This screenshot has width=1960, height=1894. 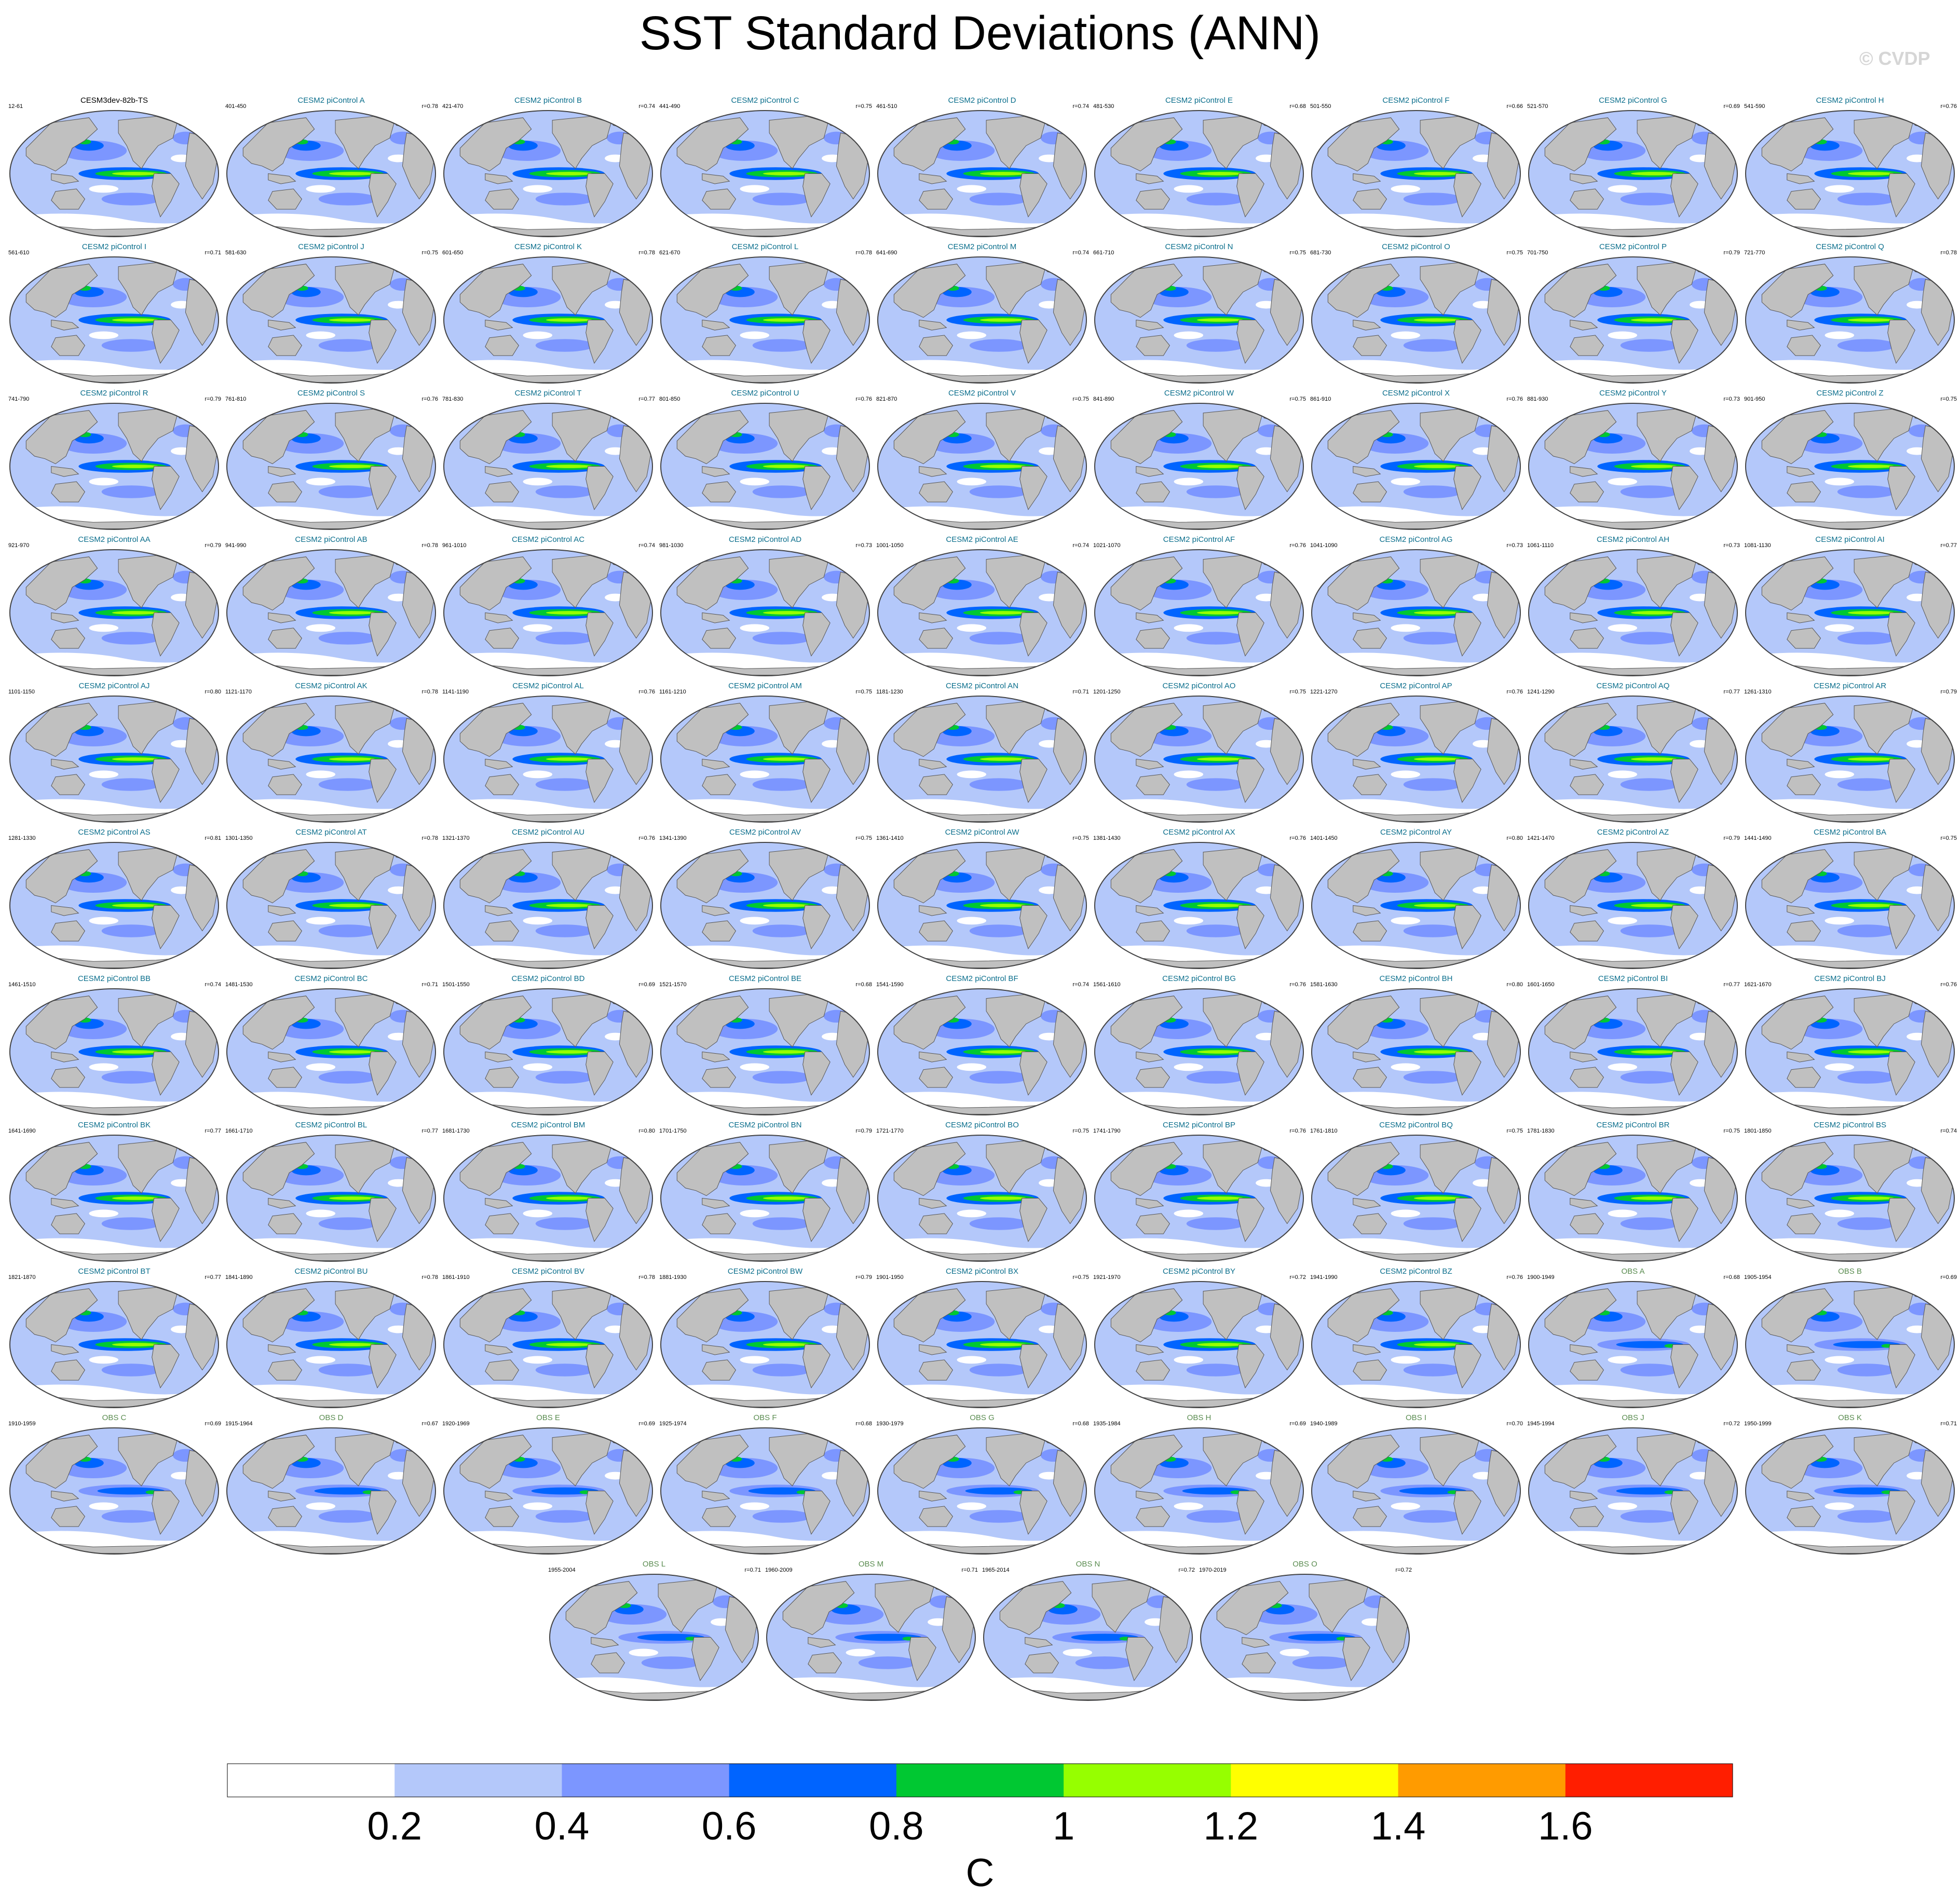 What do you see at coordinates (114, 832) in the screenshot?
I see `panel-title: CESM2 piControl AS` at bounding box center [114, 832].